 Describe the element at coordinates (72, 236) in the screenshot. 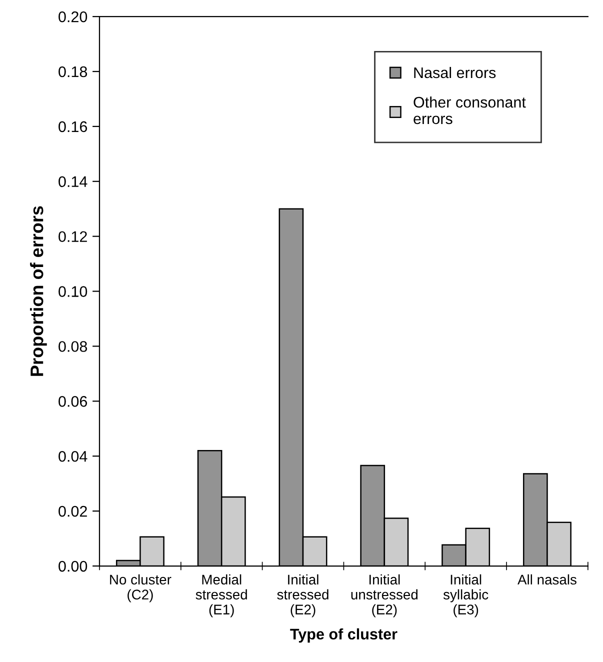

I see `y-tick-label: 0.12` at that location.